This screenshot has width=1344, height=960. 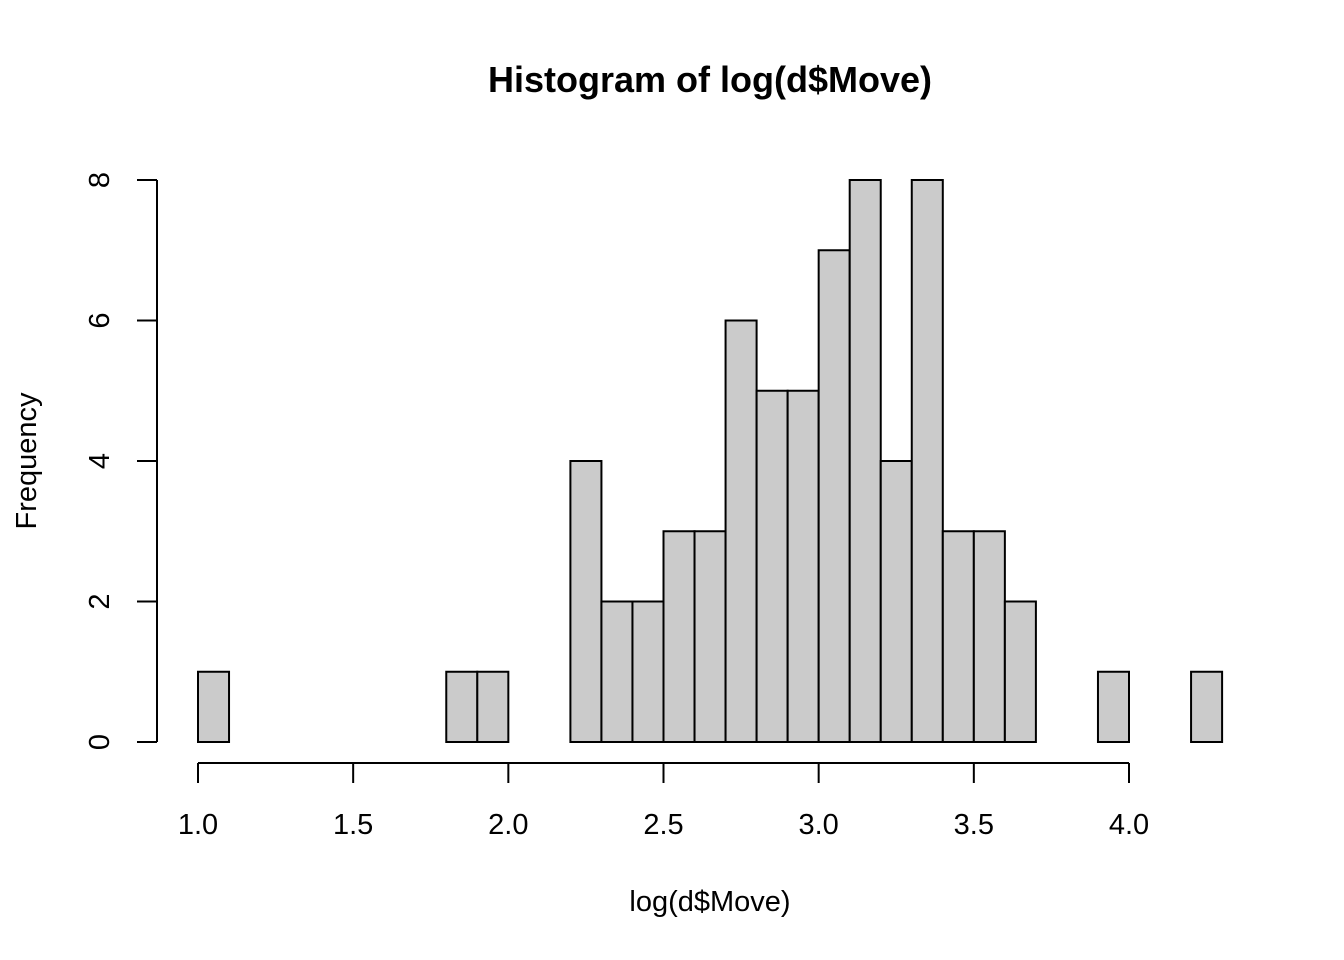 What do you see at coordinates (1129, 825) in the screenshot?
I see `x-tick-label: 4.0` at bounding box center [1129, 825].